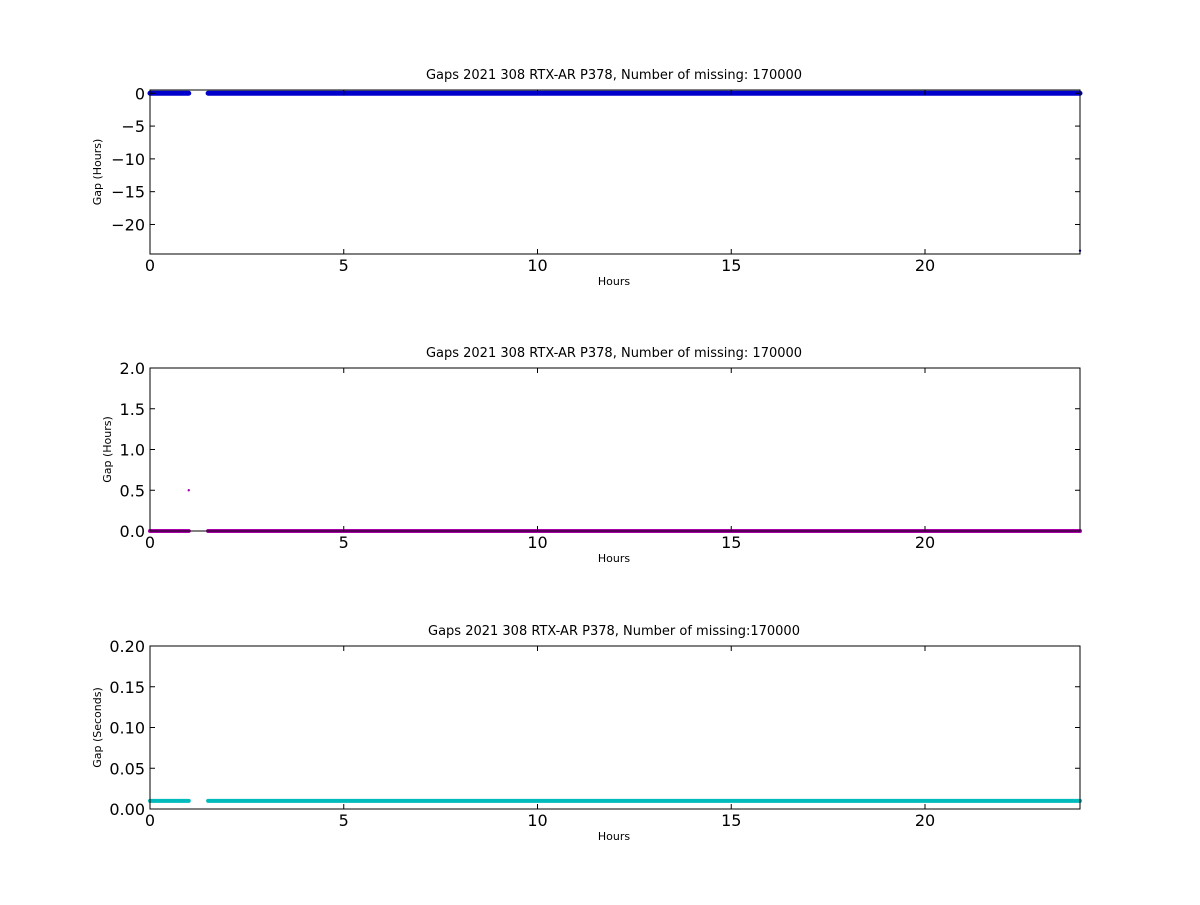 The height and width of the screenshot is (905, 1200). Describe the element at coordinates (127, 687) in the screenshot. I see `y-tick-label: 0.15` at that location.